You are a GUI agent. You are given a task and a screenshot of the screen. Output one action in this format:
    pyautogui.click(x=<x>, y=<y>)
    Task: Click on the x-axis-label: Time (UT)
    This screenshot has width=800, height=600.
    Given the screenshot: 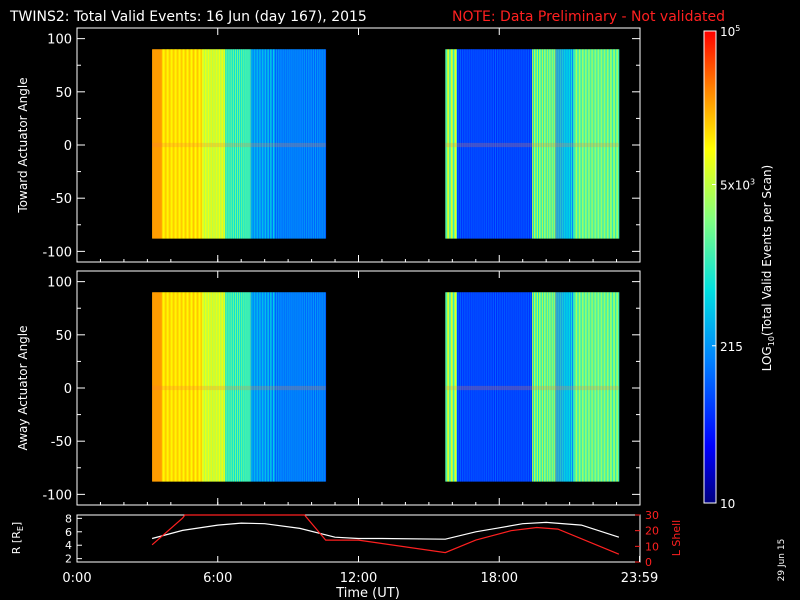 What is the action you would take?
    pyautogui.click(x=367, y=593)
    